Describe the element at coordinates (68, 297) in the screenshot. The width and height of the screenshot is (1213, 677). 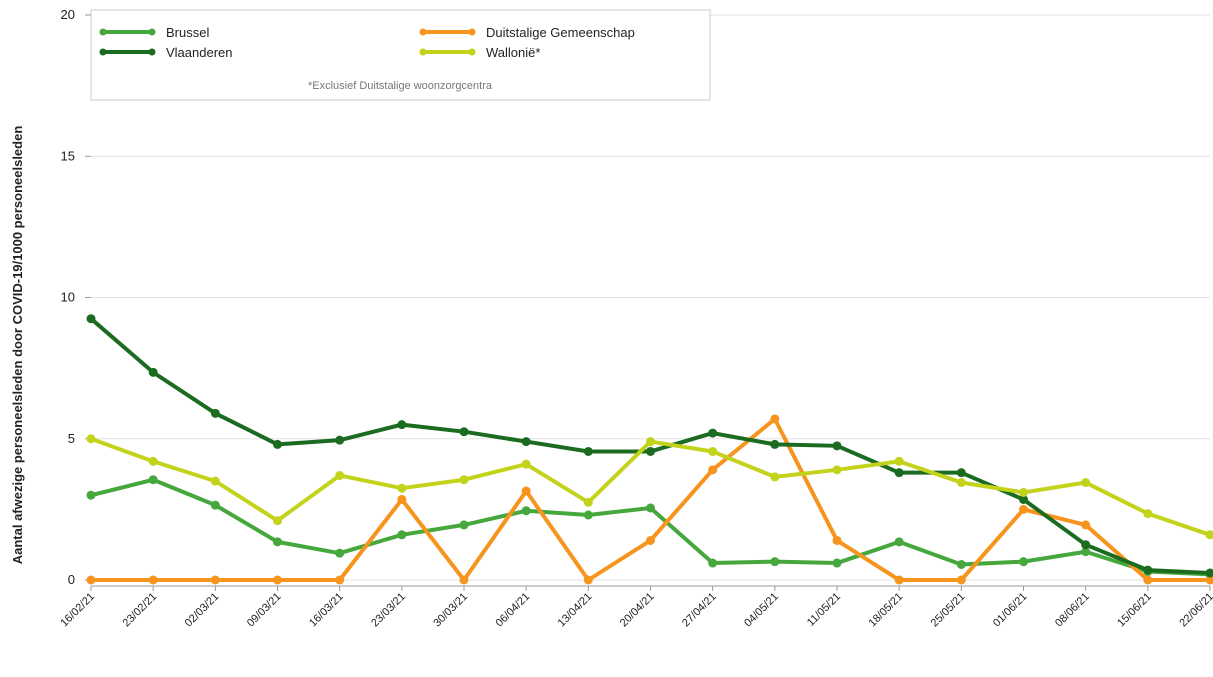
I see `y-tick-label: 10` at that location.